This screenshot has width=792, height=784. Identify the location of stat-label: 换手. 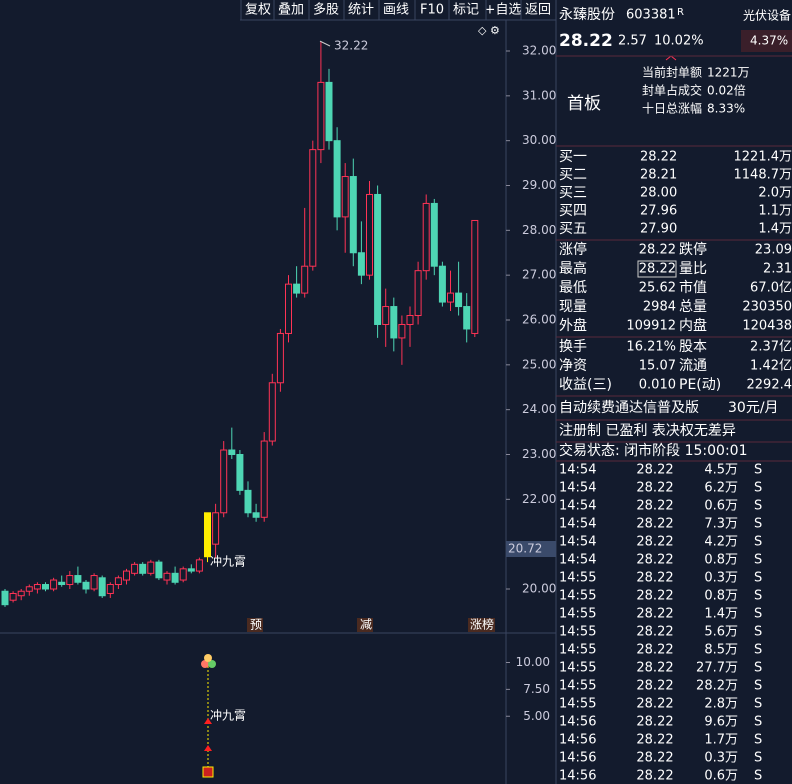
(573, 346).